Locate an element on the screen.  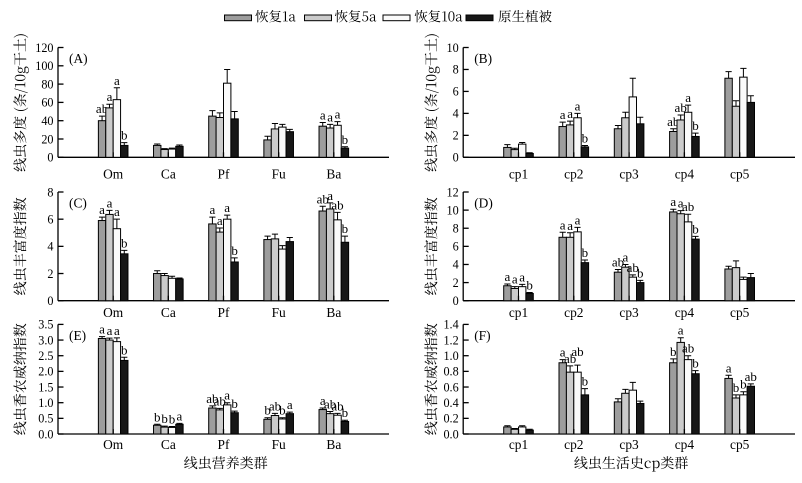
svg-text: Ca is located at coordinates (168, 312).